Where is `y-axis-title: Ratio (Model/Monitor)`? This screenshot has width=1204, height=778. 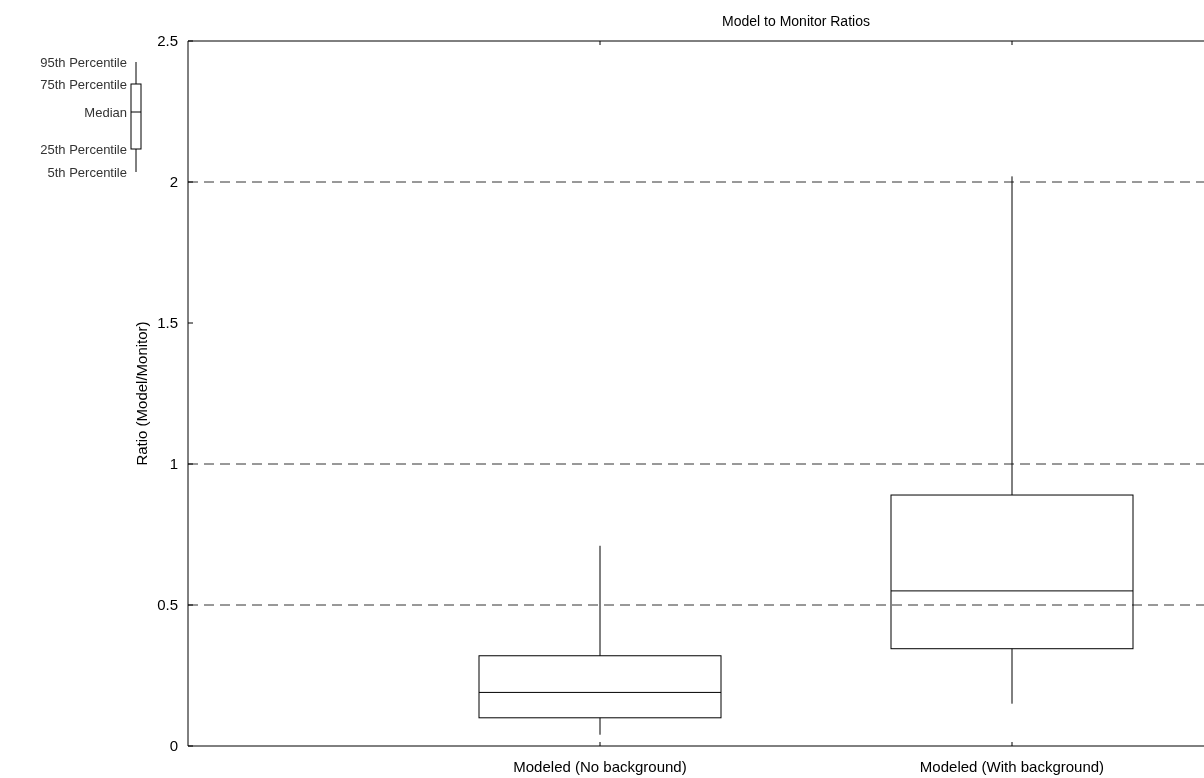
y-axis-title: Ratio (Model/Monitor) is located at coordinates (141, 393).